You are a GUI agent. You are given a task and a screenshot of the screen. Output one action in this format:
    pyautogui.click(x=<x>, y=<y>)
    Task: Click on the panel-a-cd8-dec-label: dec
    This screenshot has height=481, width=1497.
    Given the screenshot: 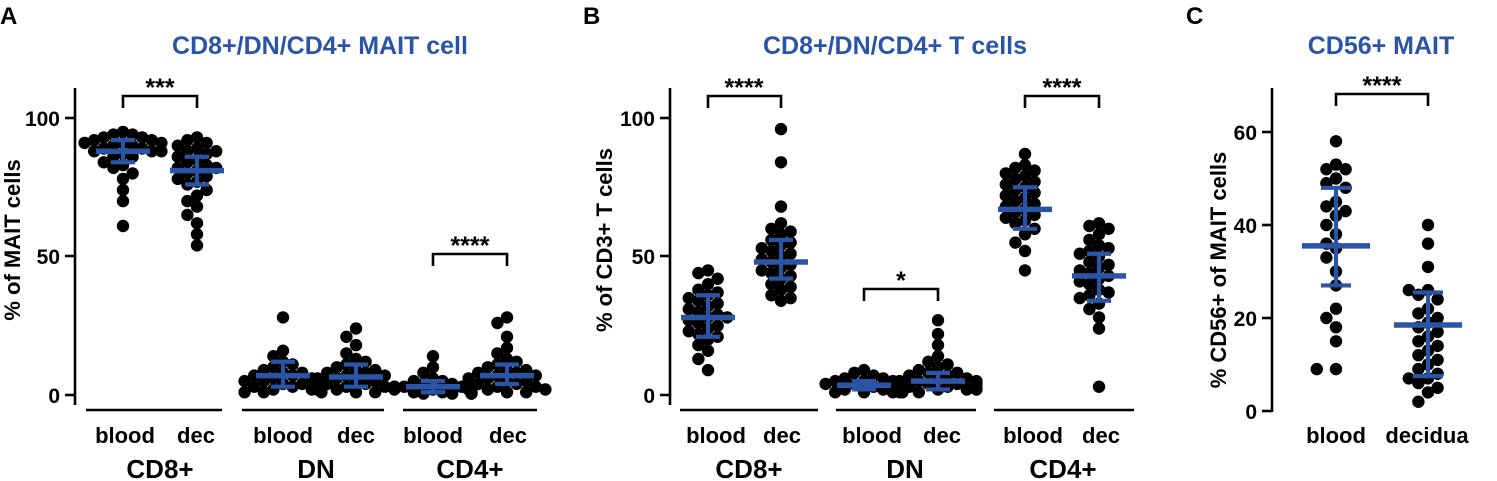 What is the action you would take?
    pyautogui.click(x=196, y=435)
    